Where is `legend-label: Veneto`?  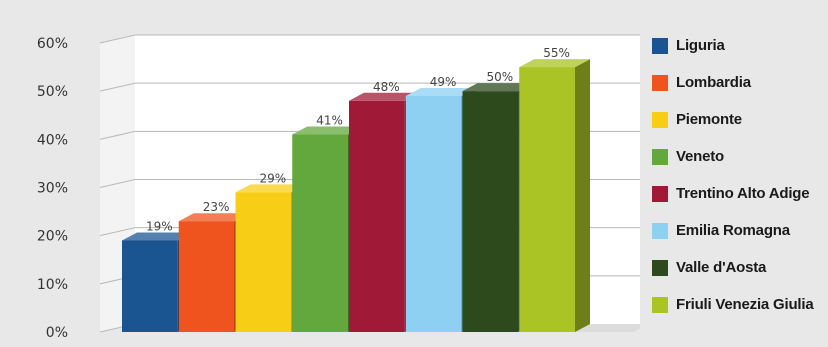
legend-label: Veneto is located at coordinates (700, 156).